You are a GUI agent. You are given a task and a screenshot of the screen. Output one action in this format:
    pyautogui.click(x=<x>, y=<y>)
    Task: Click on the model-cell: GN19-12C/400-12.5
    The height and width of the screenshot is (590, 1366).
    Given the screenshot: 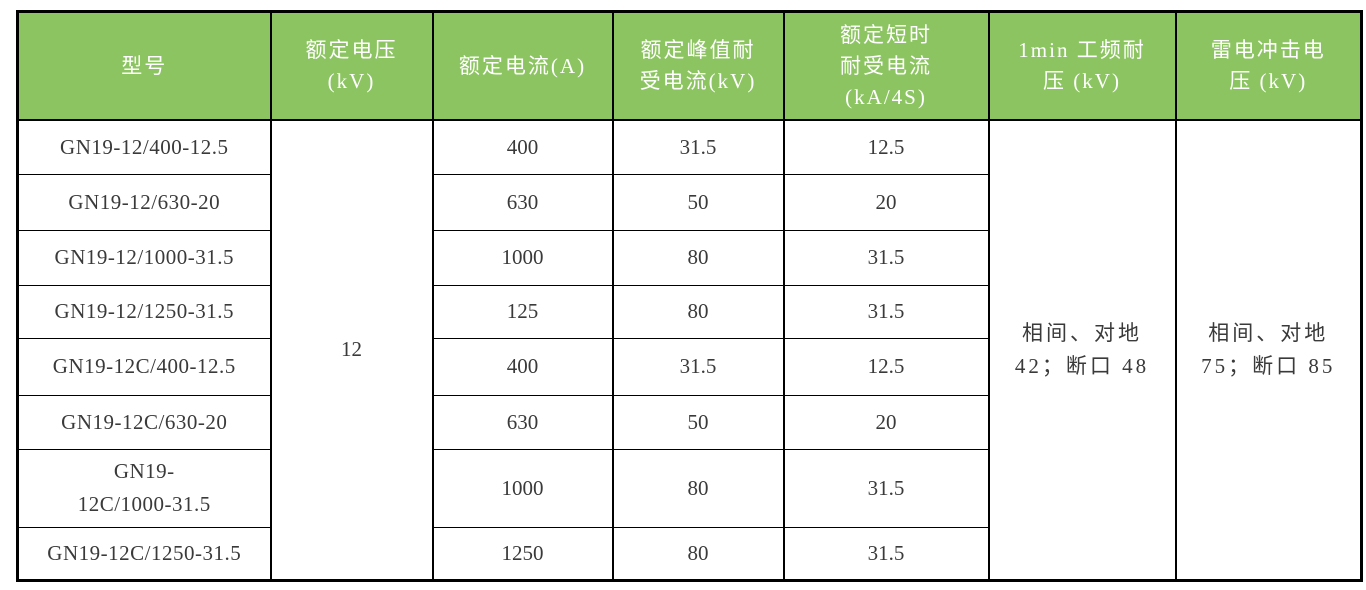 What is the action you would take?
    pyautogui.click(x=144, y=366)
    